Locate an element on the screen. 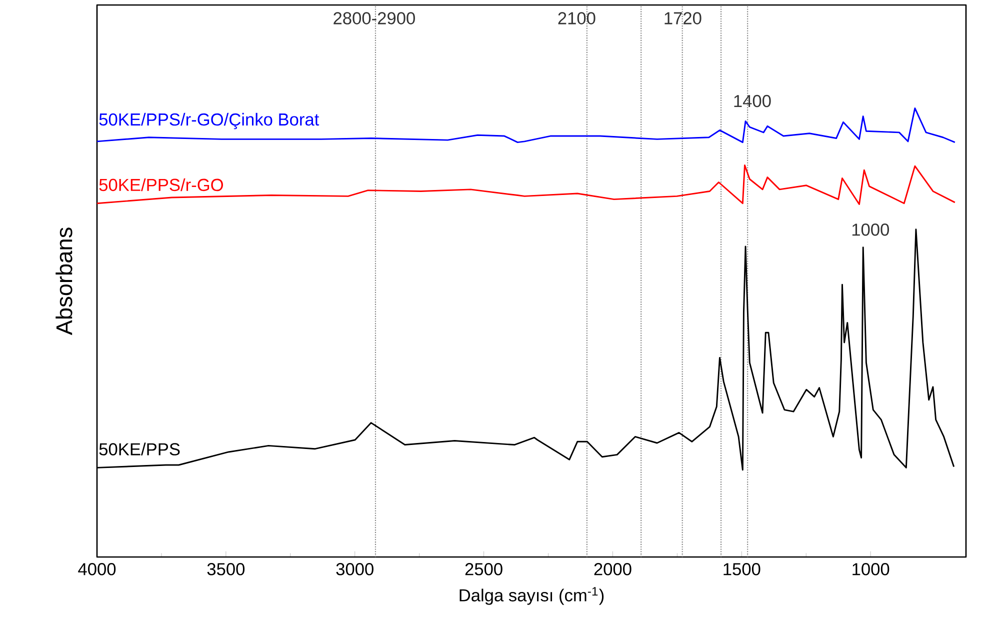 This screenshot has width=986, height=642. x-tick-label: 1500 is located at coordinates (742, 569).